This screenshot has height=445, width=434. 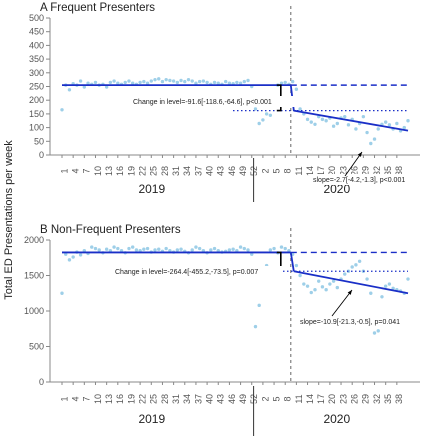 I want to click on x-tick-label: 29, so click(x=366, y=399).